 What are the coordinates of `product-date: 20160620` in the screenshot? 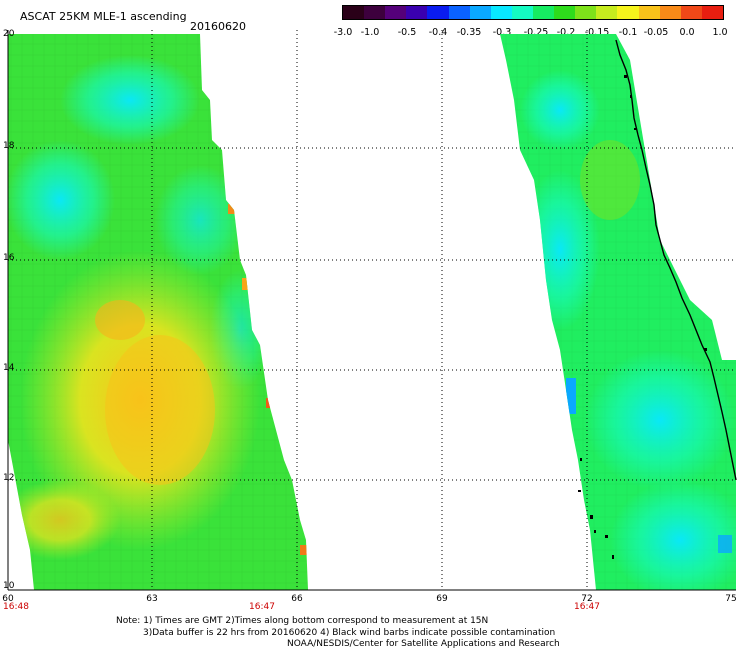 It's located at (218, 26).